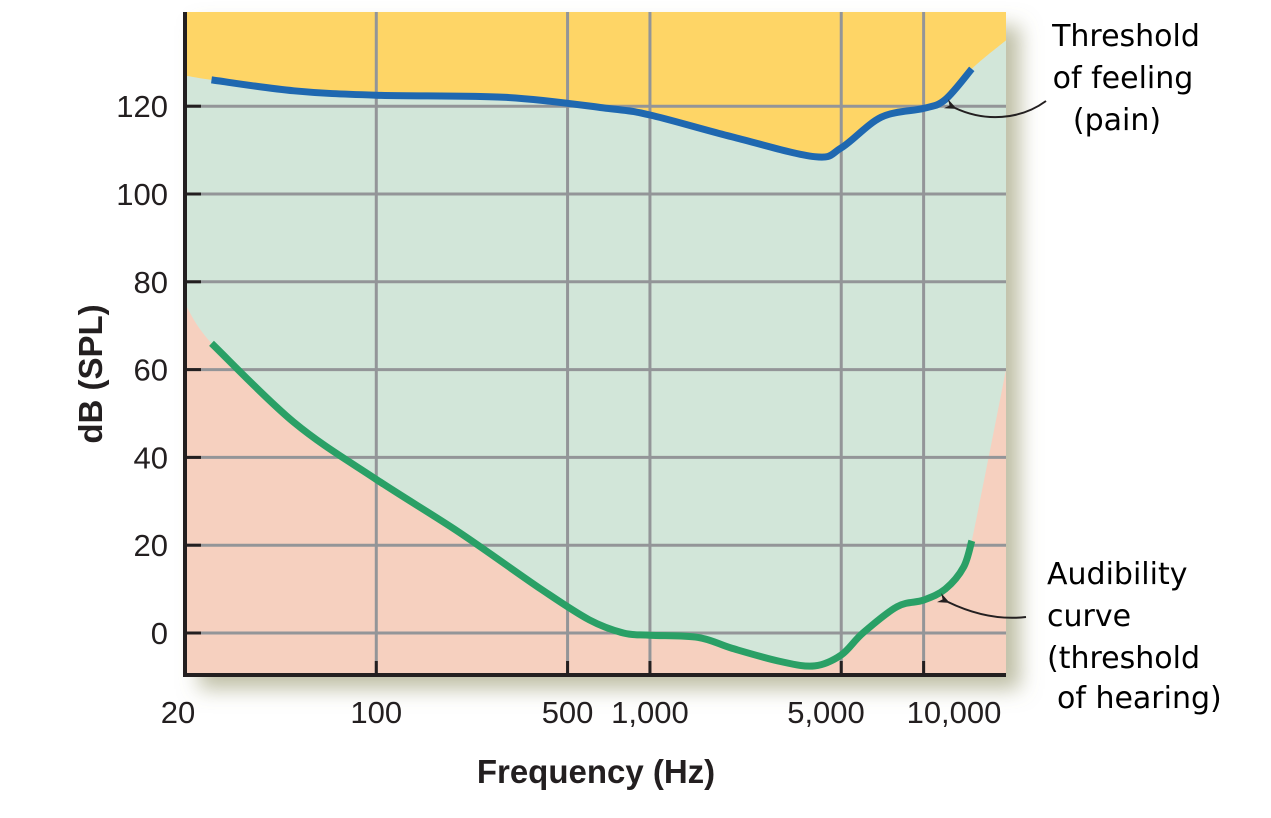  Describe the element at coordinates (995, 109) in the screenshot. I see `pain-arrow-icon` at that location.